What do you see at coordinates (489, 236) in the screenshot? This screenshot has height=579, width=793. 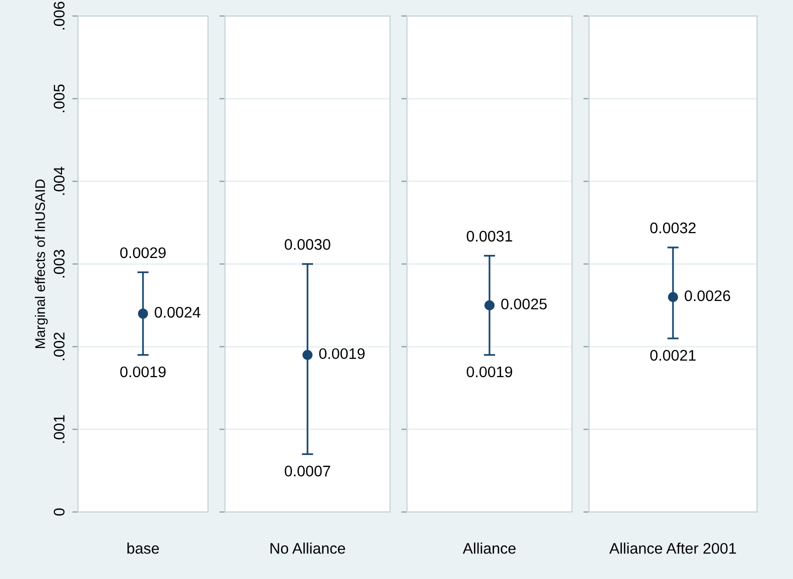 I see `annotation: 0.0031` at bounding box center [489, 236].